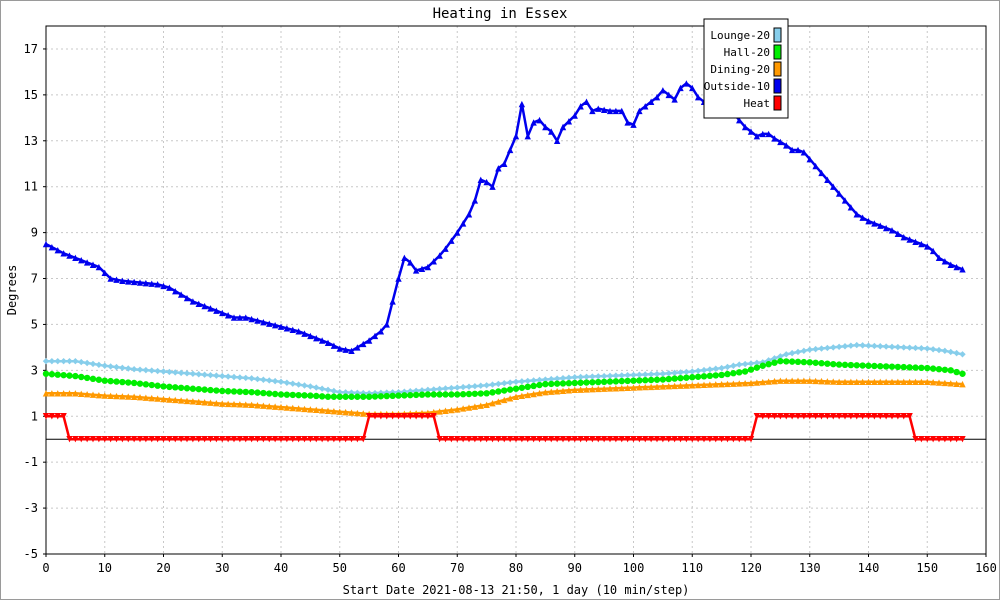  I want to click on legend-label: Outside-10, so click(737, 86).